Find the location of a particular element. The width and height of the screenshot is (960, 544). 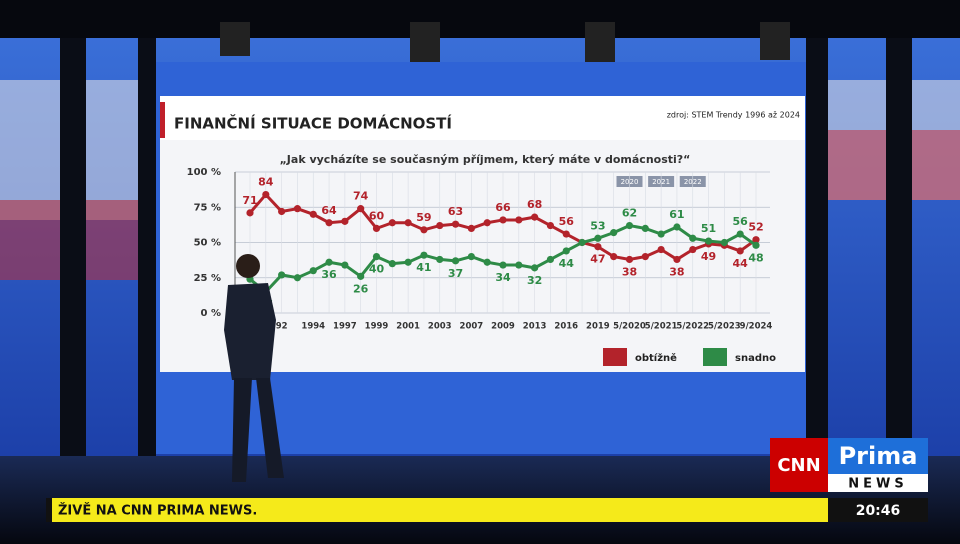

legend-label: snadno is located at coordinates (755, 358).